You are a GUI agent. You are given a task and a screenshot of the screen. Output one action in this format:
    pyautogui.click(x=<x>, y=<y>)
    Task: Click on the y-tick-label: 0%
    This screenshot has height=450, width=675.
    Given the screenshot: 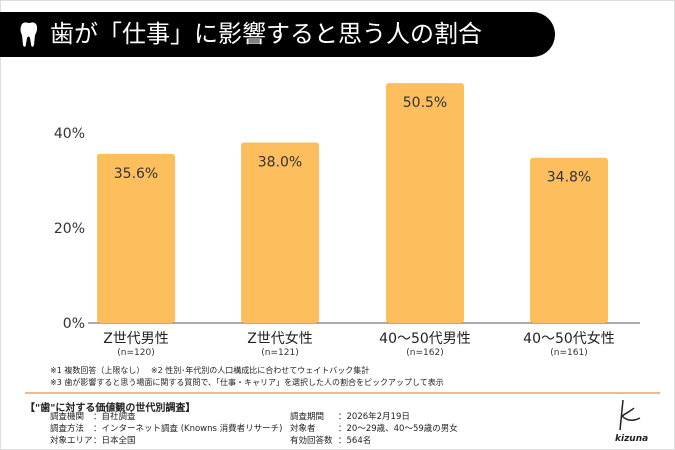 What is the action you would take?
    pyautogui.click(x=74, y=324)
    